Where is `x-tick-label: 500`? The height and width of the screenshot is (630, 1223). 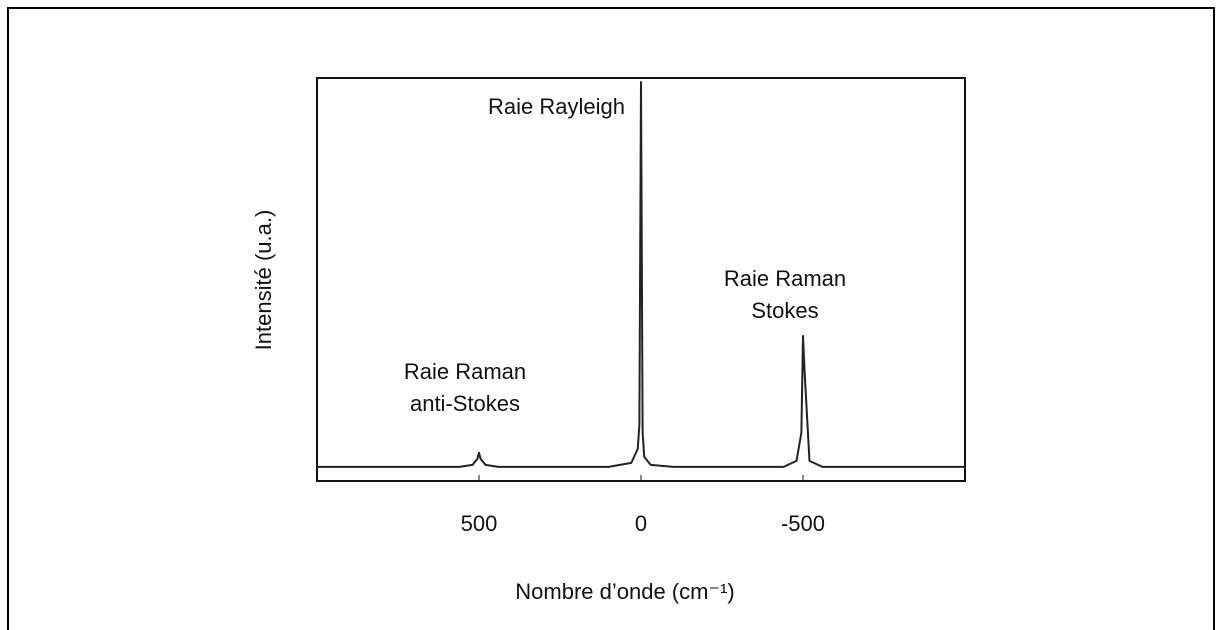 x-tick-label: 500 is located at coordinates (479, 523).